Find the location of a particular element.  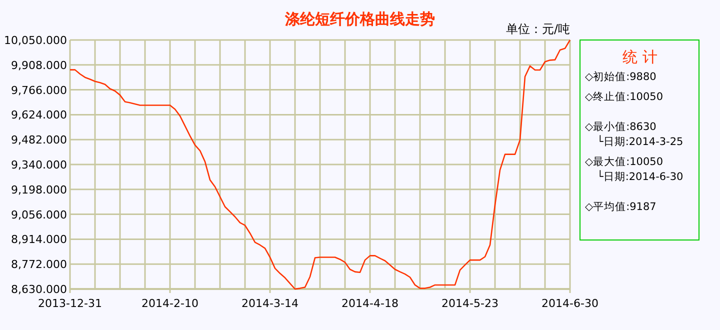

text: ◇终止值:10050 is located at coordinates (624, 96).